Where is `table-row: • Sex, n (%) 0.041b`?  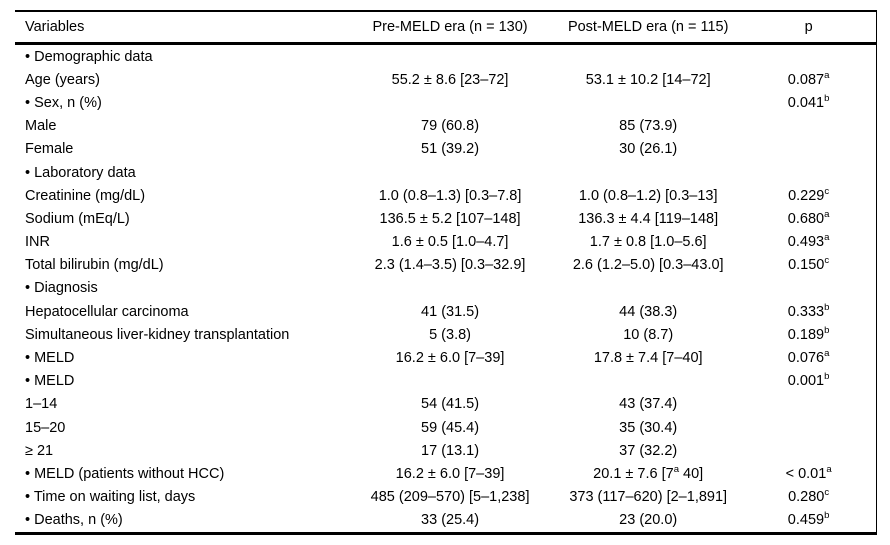
table-row: • Sex, n (%) 0.041b is located at coordinates (446, 102).